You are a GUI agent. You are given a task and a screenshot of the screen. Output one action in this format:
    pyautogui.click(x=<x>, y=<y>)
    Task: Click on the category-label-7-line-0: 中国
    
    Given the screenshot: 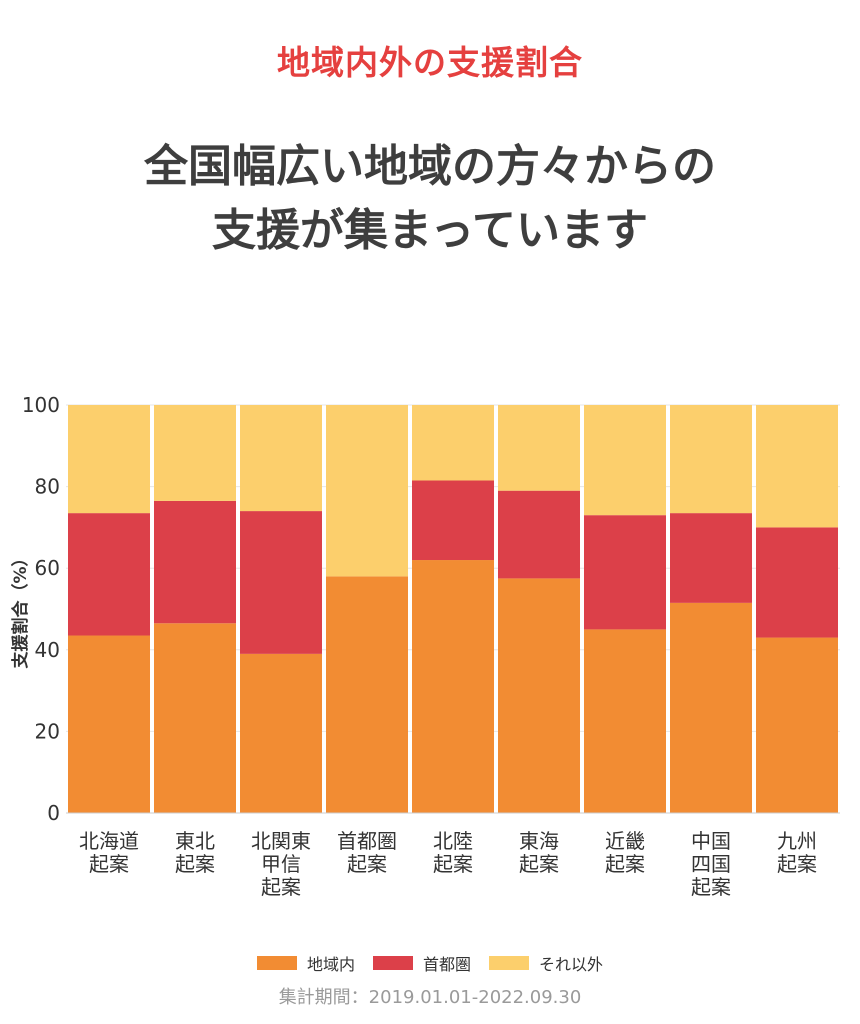 What is the action you would take?
    pyautogui.click(x=711, y=841)
    